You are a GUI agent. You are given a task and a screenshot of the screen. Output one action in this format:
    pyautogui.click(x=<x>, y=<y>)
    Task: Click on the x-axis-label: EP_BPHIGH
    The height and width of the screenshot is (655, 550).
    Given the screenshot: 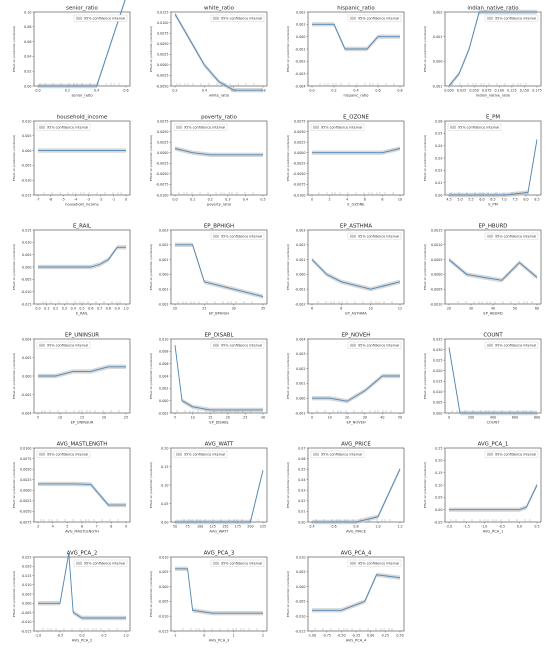 What is the action you would take?
    pyautogui.click(x=219, y=314)
    